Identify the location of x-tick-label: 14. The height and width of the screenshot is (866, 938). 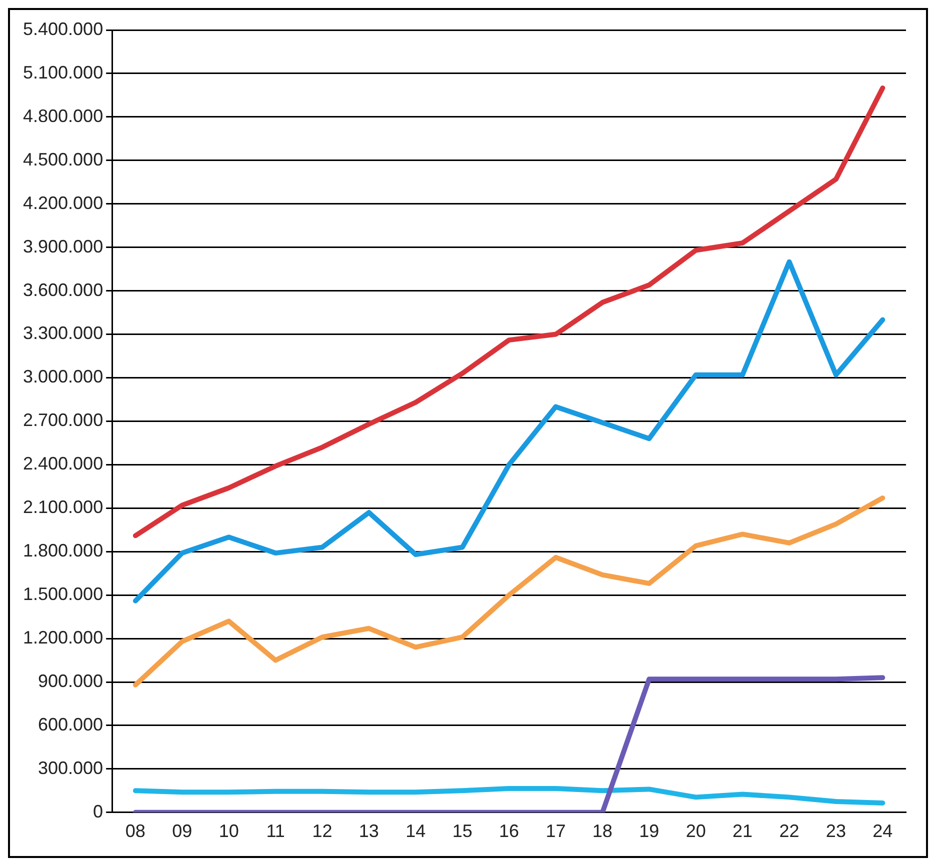
(416, 831).